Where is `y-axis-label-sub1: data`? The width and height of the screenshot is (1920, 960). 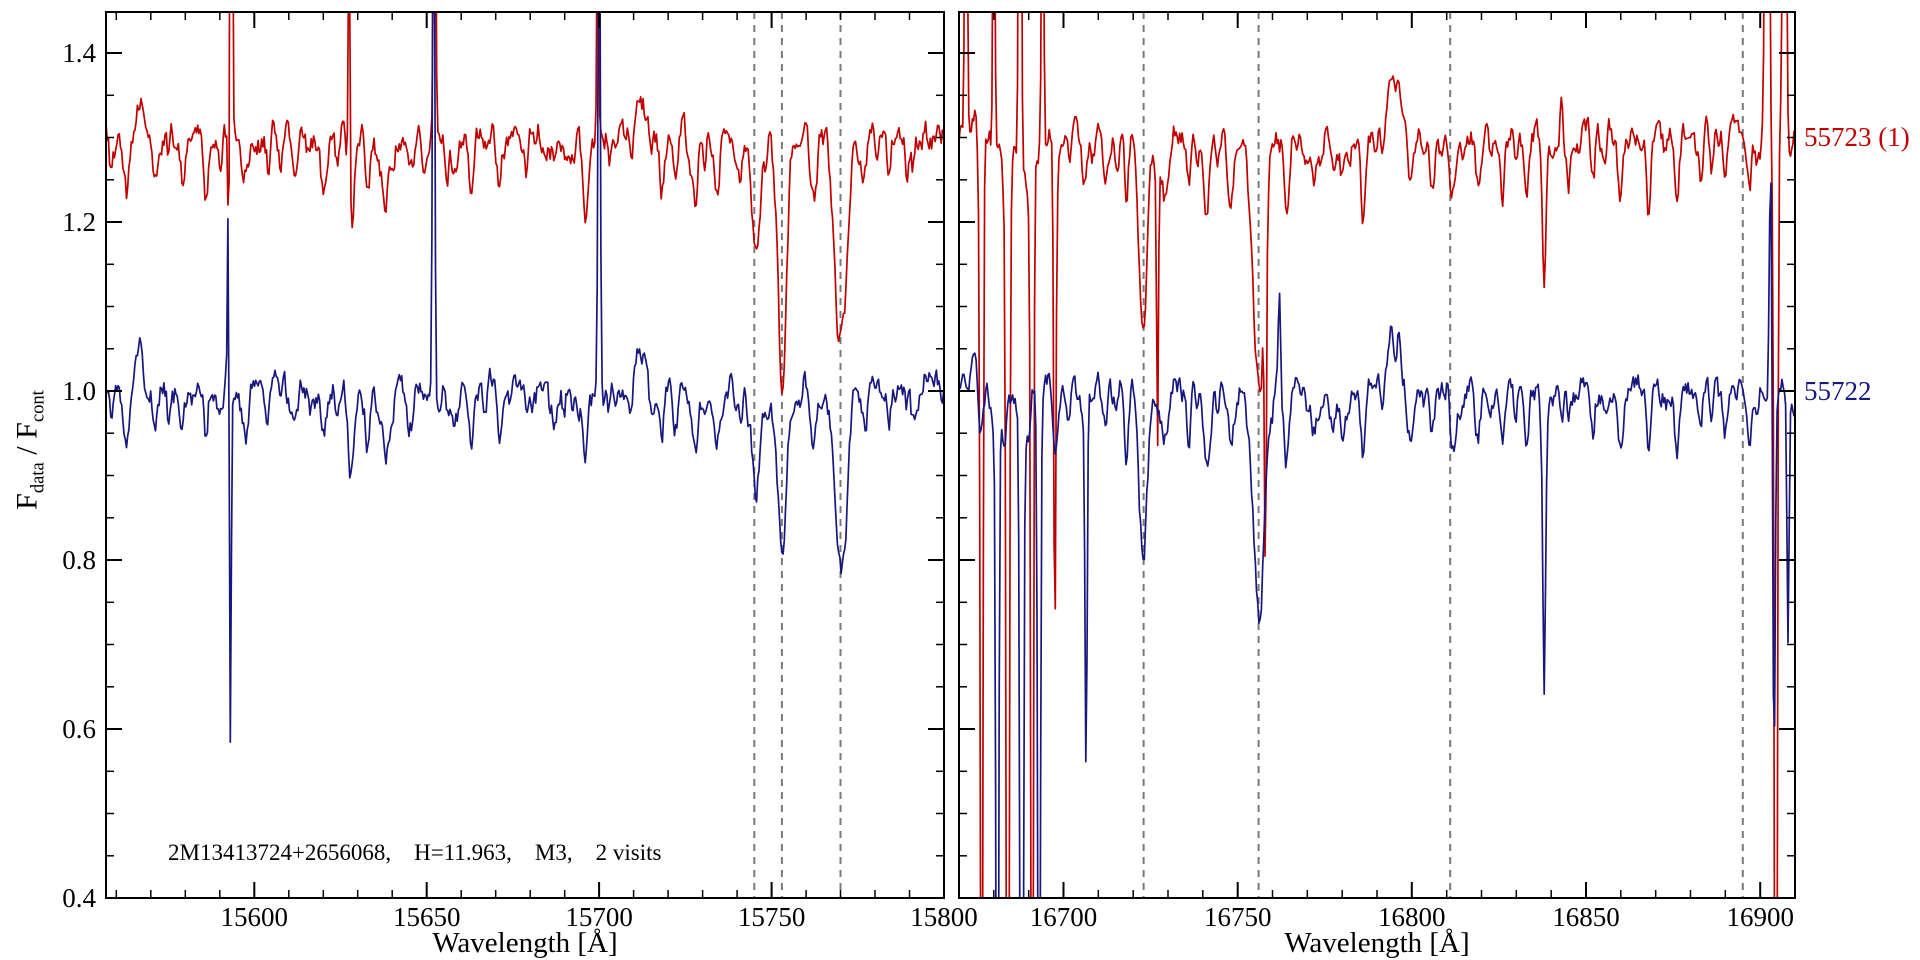 y-axis-label-sub1: data is located at coordinates (38, 478).